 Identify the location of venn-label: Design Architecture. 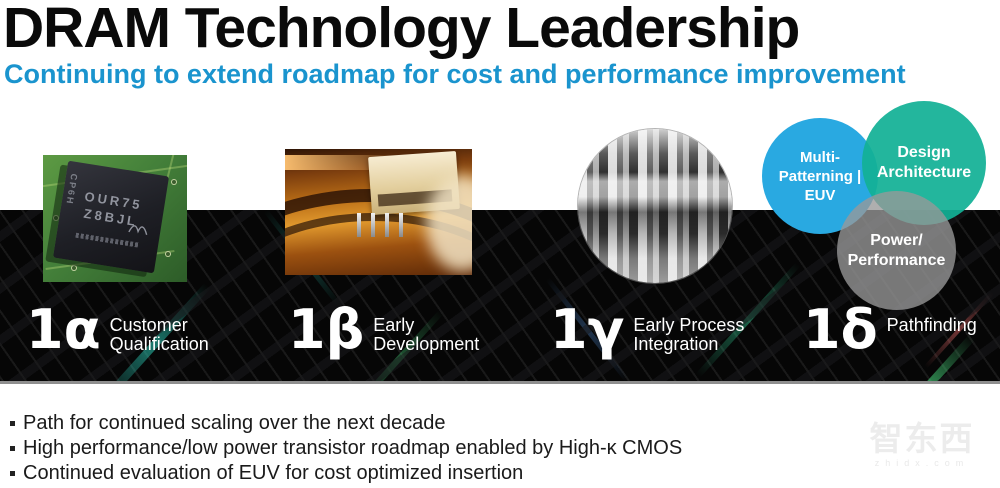
(924, 162).